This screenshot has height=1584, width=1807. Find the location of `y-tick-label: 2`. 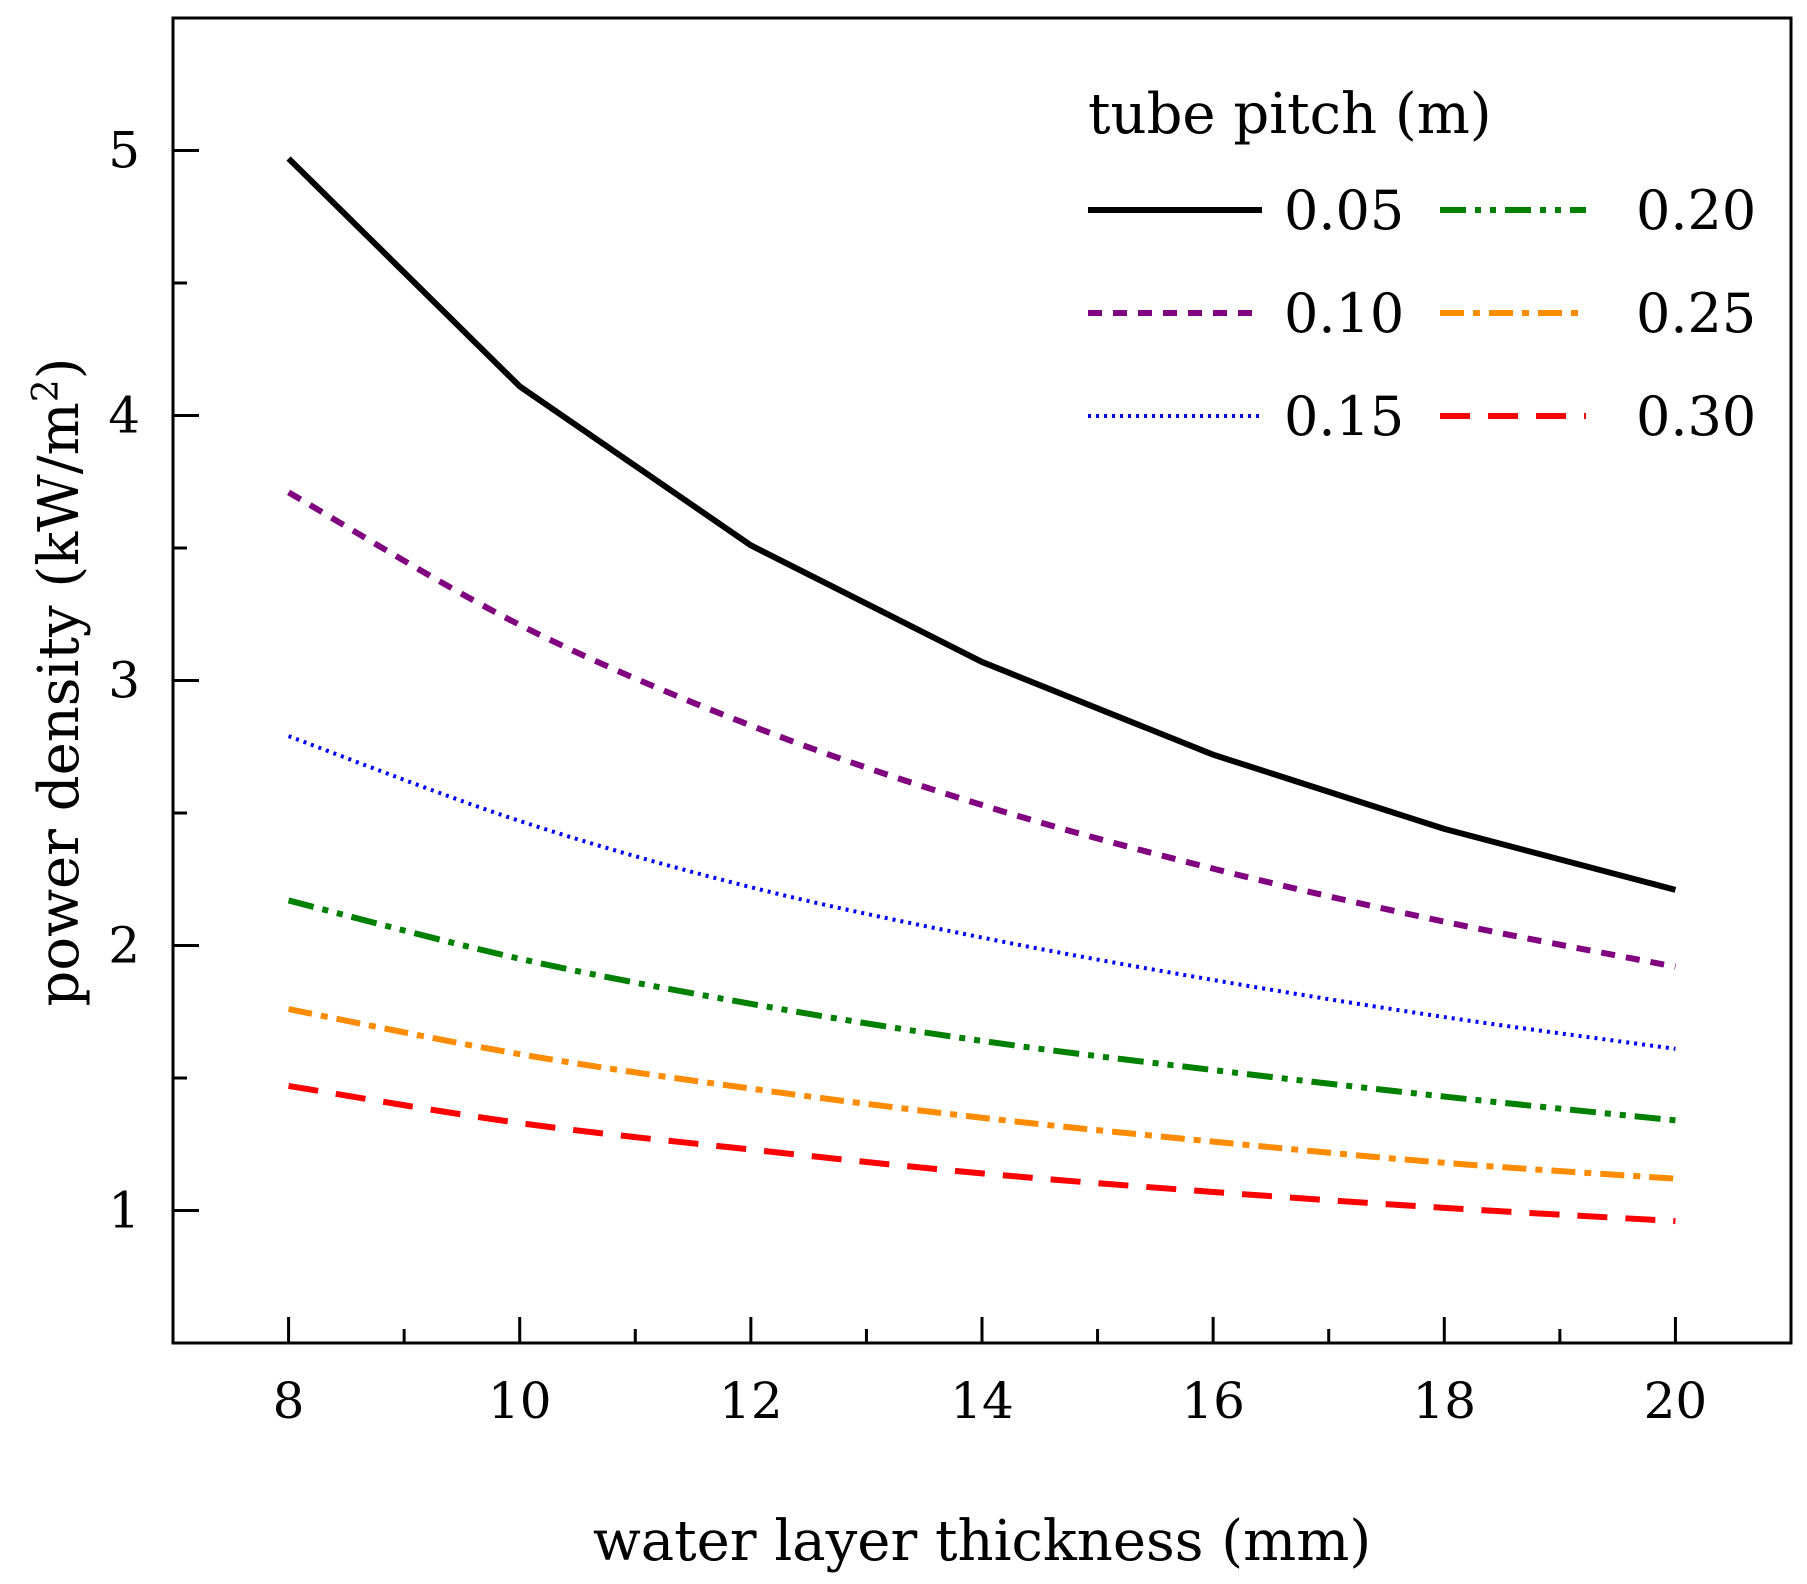

y-tick-label: 2 is located at coordinates (124, 946).